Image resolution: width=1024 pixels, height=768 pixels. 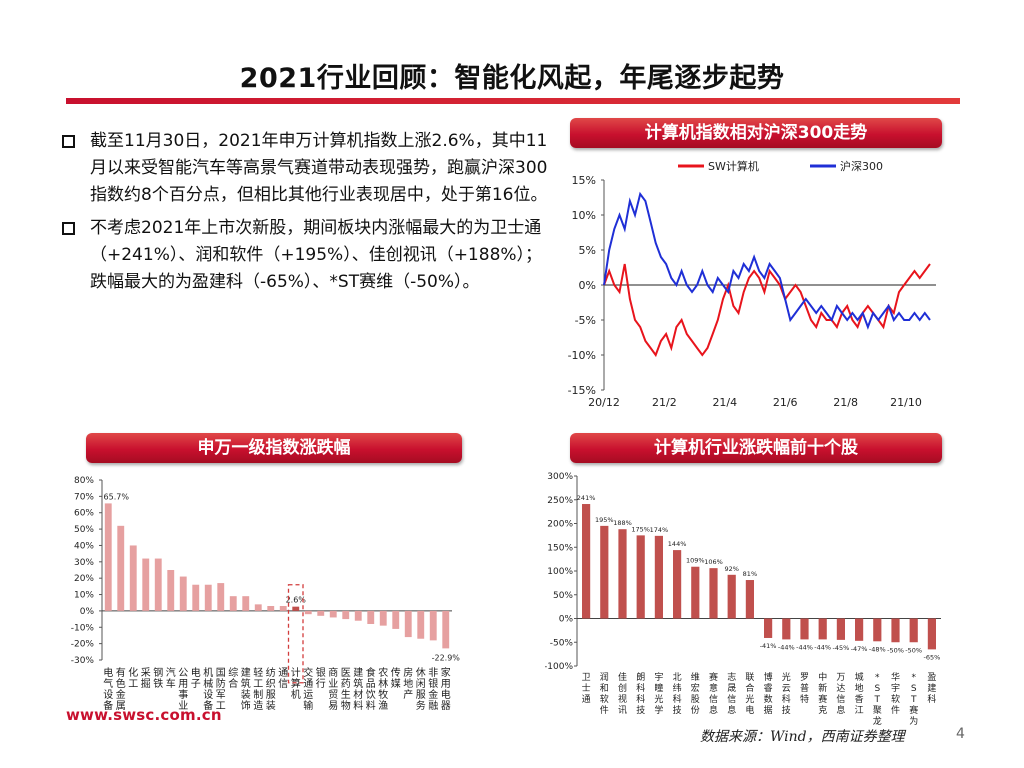 What do you see at coordinates (144, 715) in the screenshot?
I see `website-url: www.swsc.com.cn` at bounding box center [144, 715].